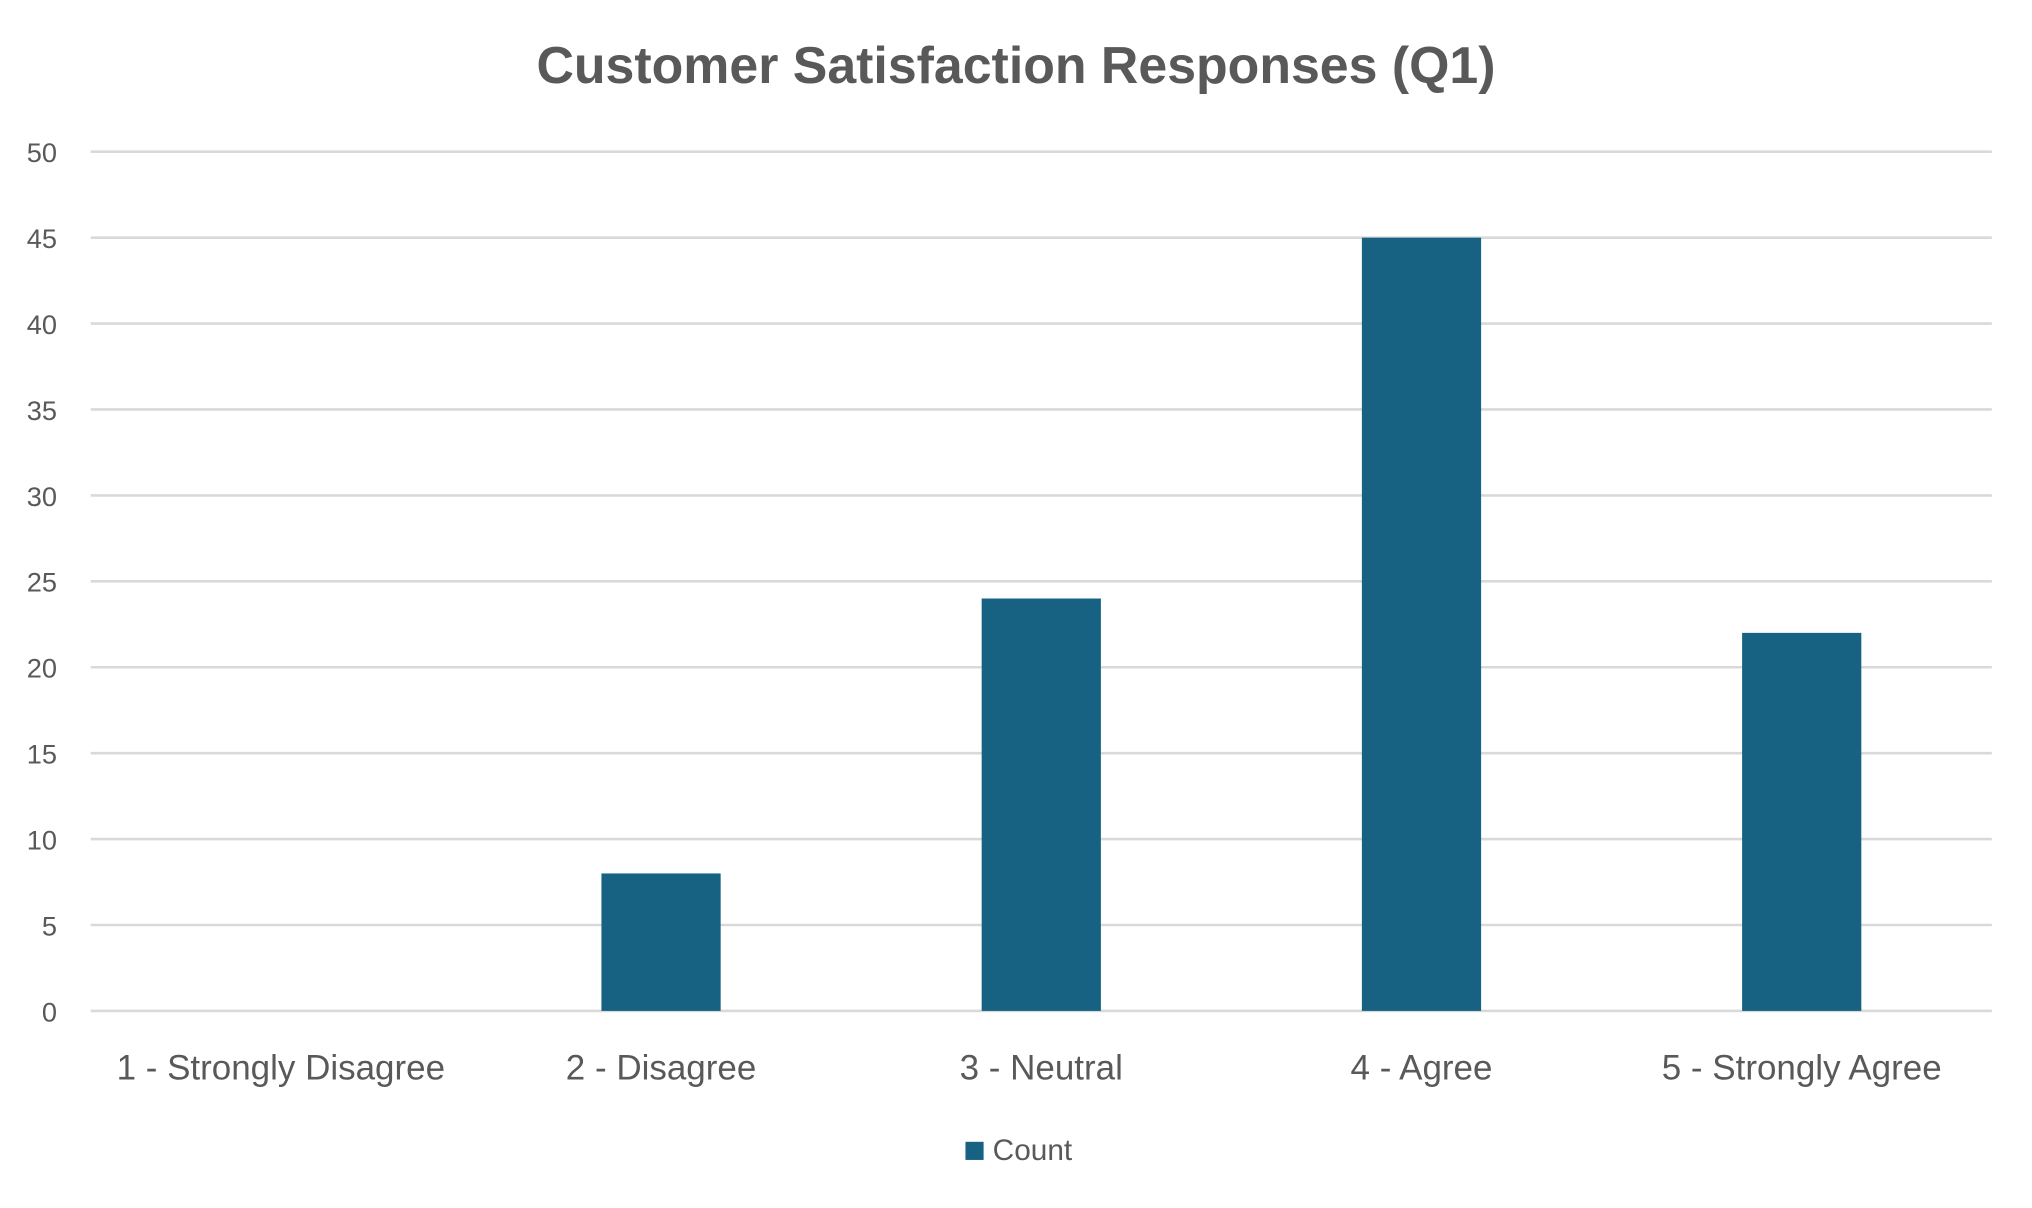 Image resolution: width=2032 pixels, height=1208 pixels. Describe the element at coordinates (1033, 1150) in the screenshot. I see `legend-label: Count` at that location.